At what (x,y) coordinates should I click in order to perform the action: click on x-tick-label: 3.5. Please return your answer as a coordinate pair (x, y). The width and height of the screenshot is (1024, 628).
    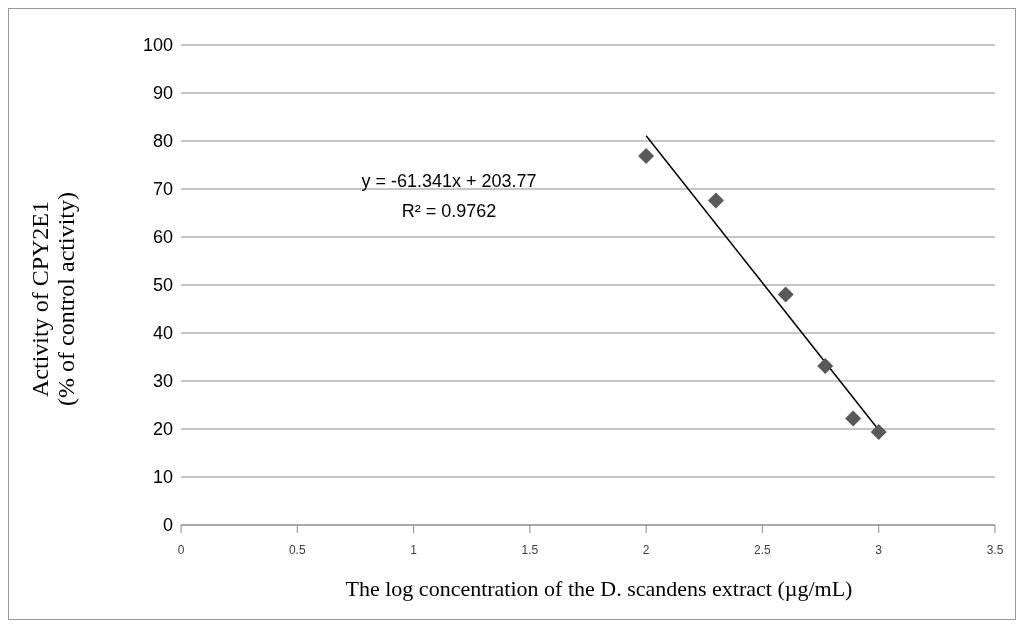
    Looking at the image, I should click on (995, 549).